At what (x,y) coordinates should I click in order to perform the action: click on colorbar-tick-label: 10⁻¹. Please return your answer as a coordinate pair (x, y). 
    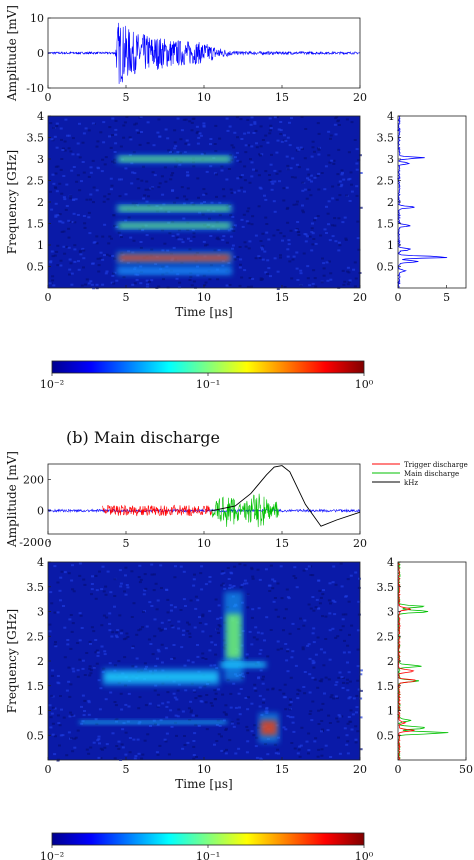
    Looking at the image, I should click on (208, 384).